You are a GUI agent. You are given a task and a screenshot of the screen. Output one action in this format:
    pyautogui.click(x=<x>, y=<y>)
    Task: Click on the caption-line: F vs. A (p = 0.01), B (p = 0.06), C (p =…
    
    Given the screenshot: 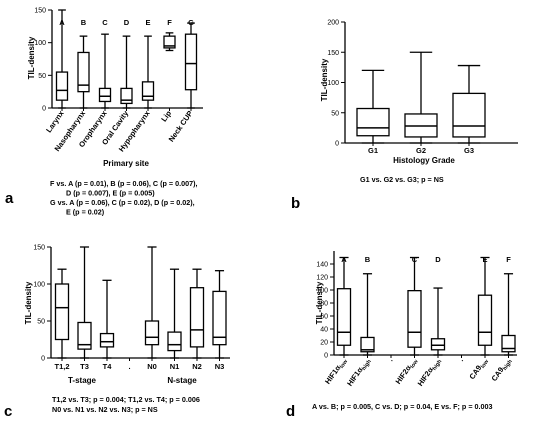 What is the action you would take?
    pyautogui.click(x=123, y=183)
    